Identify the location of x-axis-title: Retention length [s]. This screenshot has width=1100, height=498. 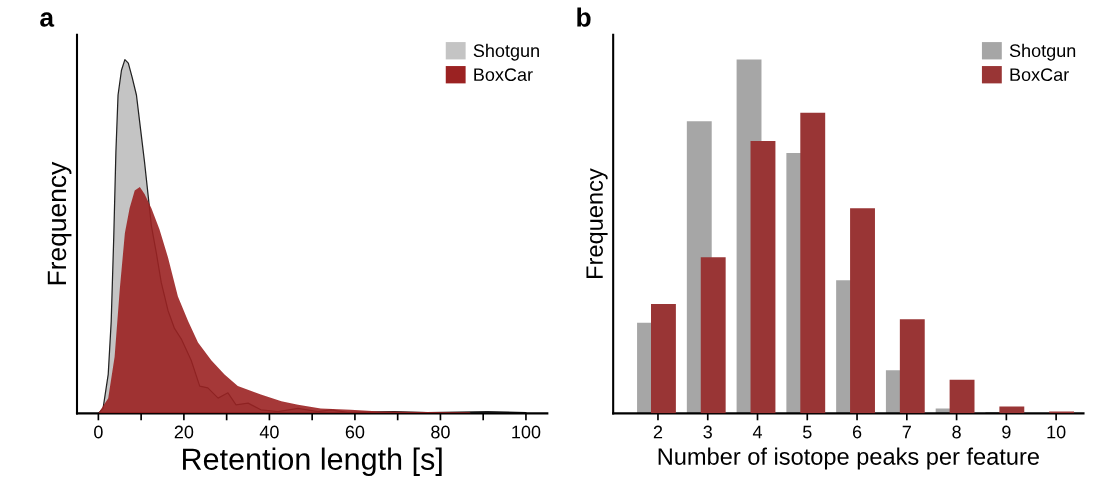
(312, 462).